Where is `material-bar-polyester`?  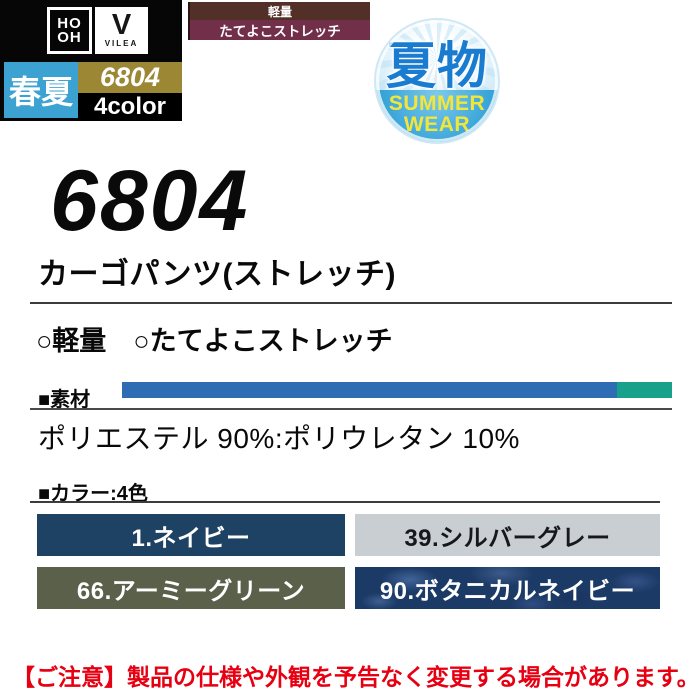
material-bar-polyester is located at coordinates (369, 390).